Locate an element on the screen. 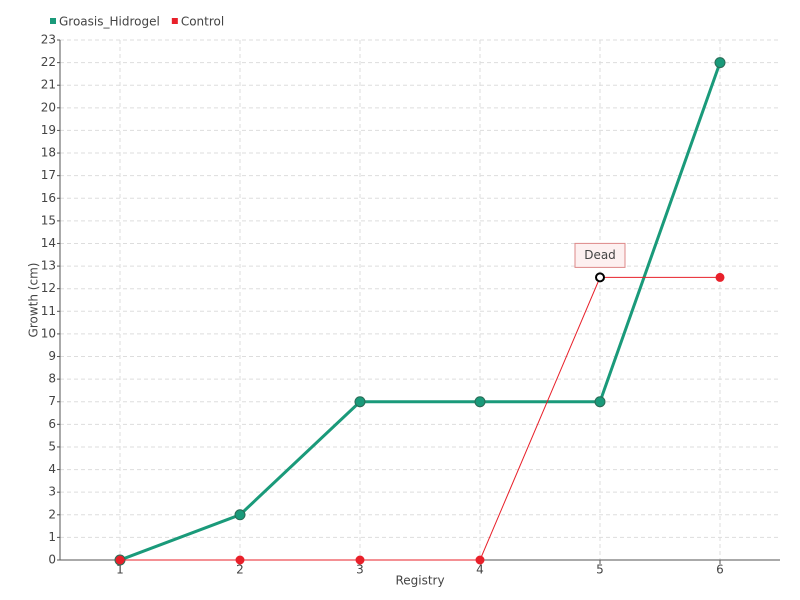  y-tick-label: 18 is located at coordinates (48, 153).